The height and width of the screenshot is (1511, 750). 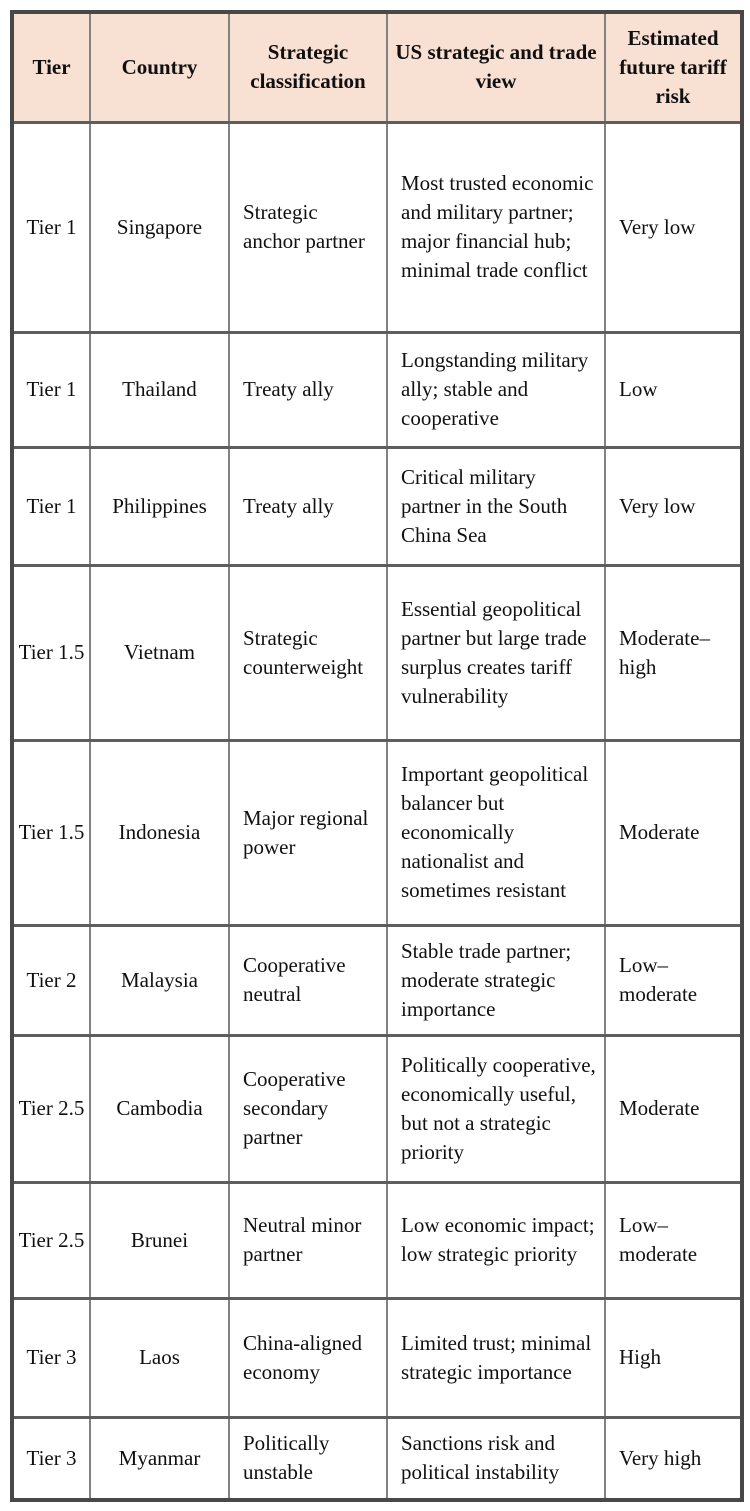 What do you see at coordinates (159, 227) in the screenshot?
I see `cell-country: Singapore` at bounding box center [159, 227].